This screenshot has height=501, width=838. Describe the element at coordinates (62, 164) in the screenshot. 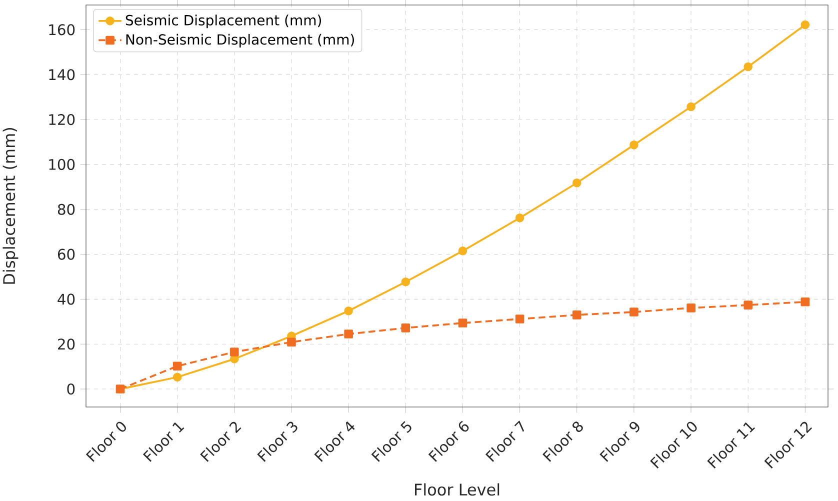

I see `y-tick-label: 100` at that location.